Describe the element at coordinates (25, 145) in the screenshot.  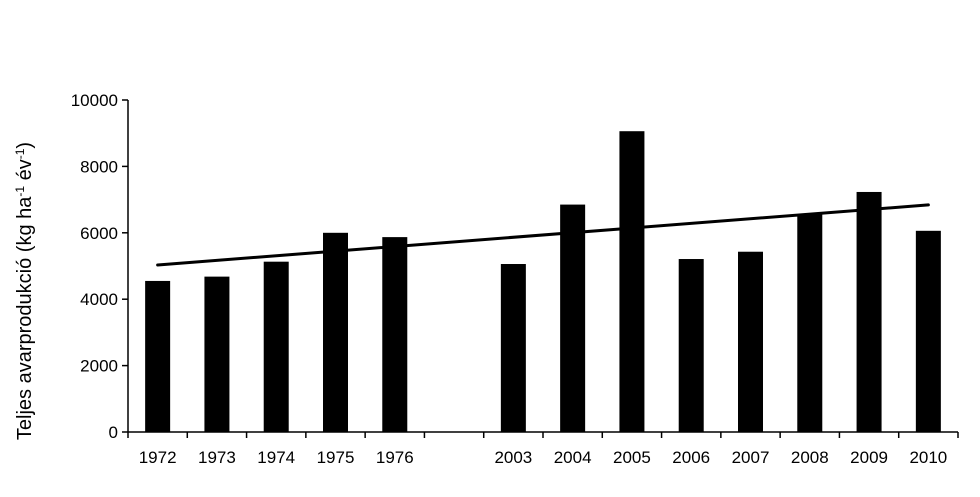
I see `y-axis-title-end: )` at that location.